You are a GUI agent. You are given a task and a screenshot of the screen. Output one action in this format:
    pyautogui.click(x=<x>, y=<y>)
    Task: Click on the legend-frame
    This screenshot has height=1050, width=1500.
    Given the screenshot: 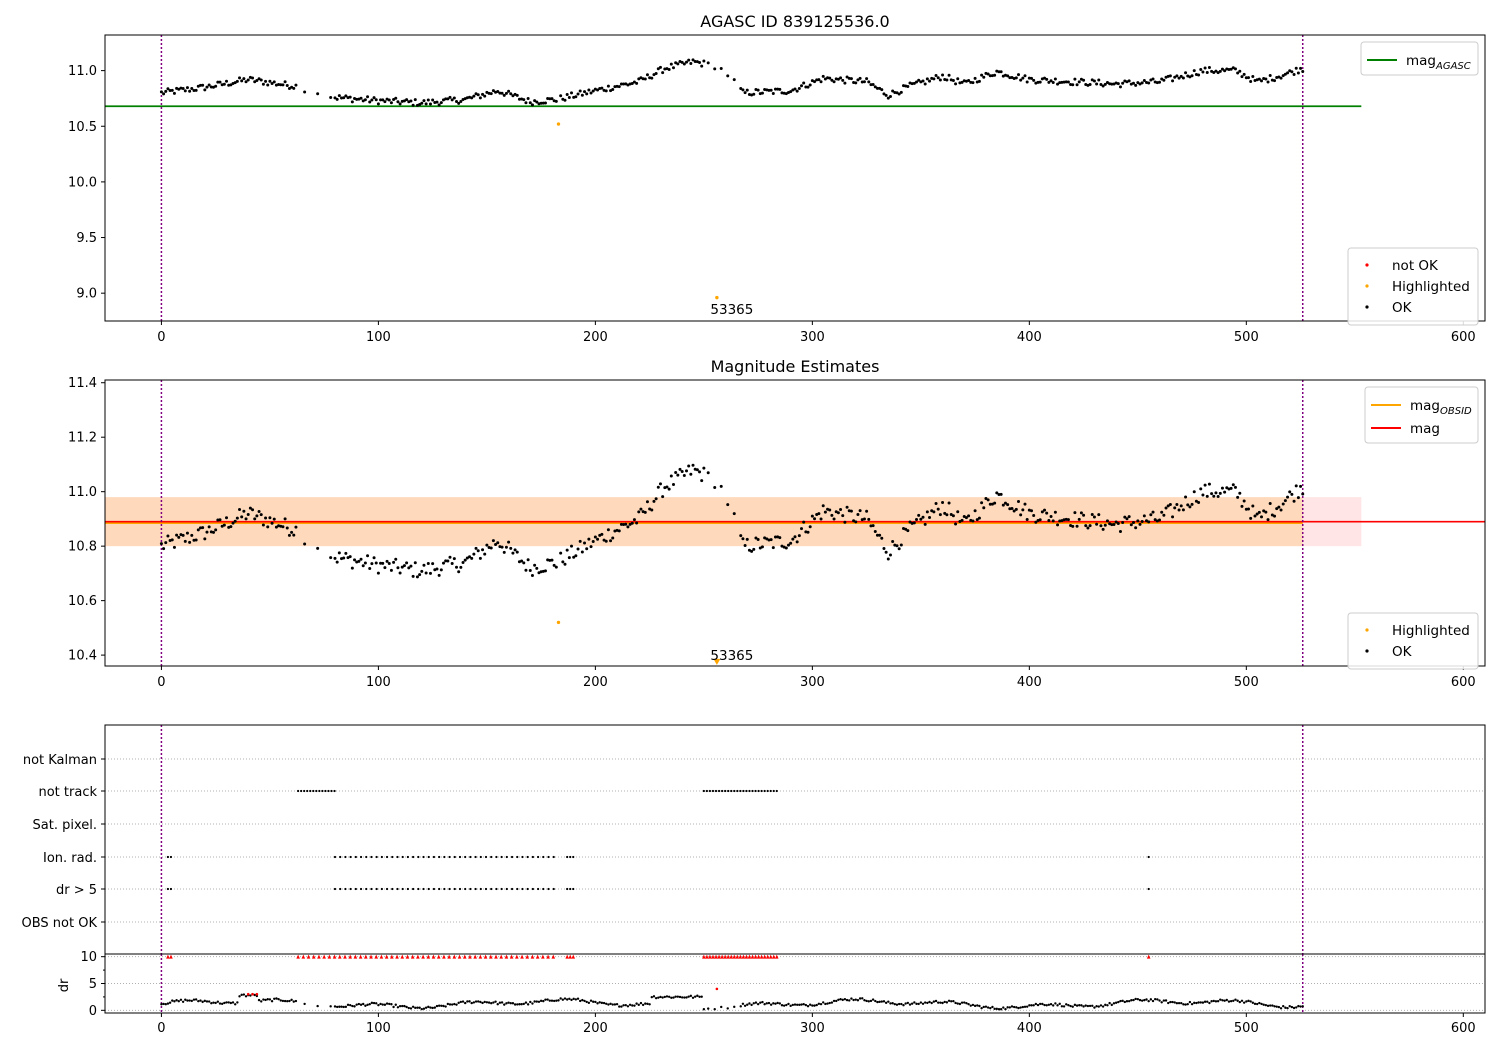 What is the action you would take?
    pyautogui.click(x=1413, y=286)
    